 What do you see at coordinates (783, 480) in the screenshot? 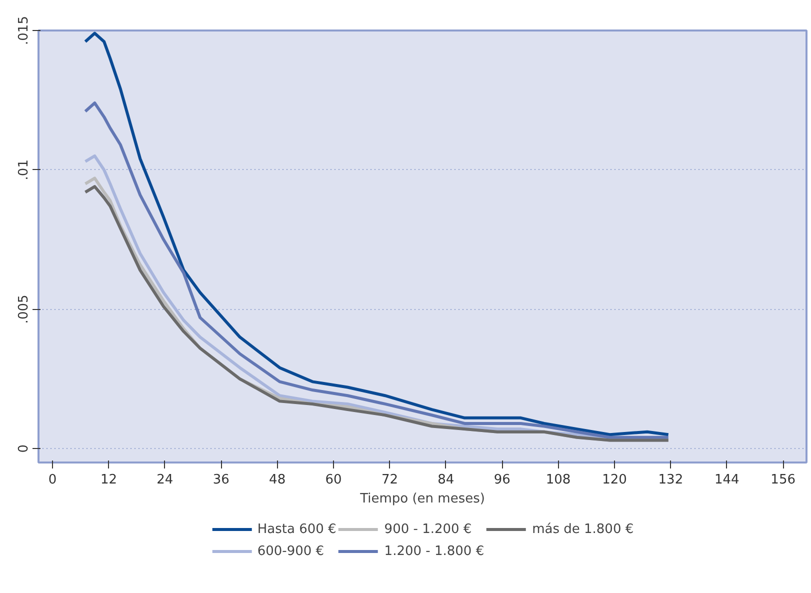
I see `x-tick-label: 156` at bounding box center [783, 480].